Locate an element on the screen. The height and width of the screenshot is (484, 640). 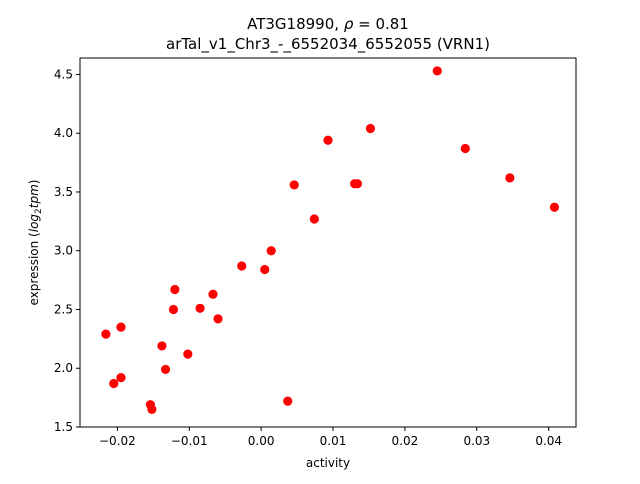
y-tick-label: 4.5 is located at coordinates (63, 74).